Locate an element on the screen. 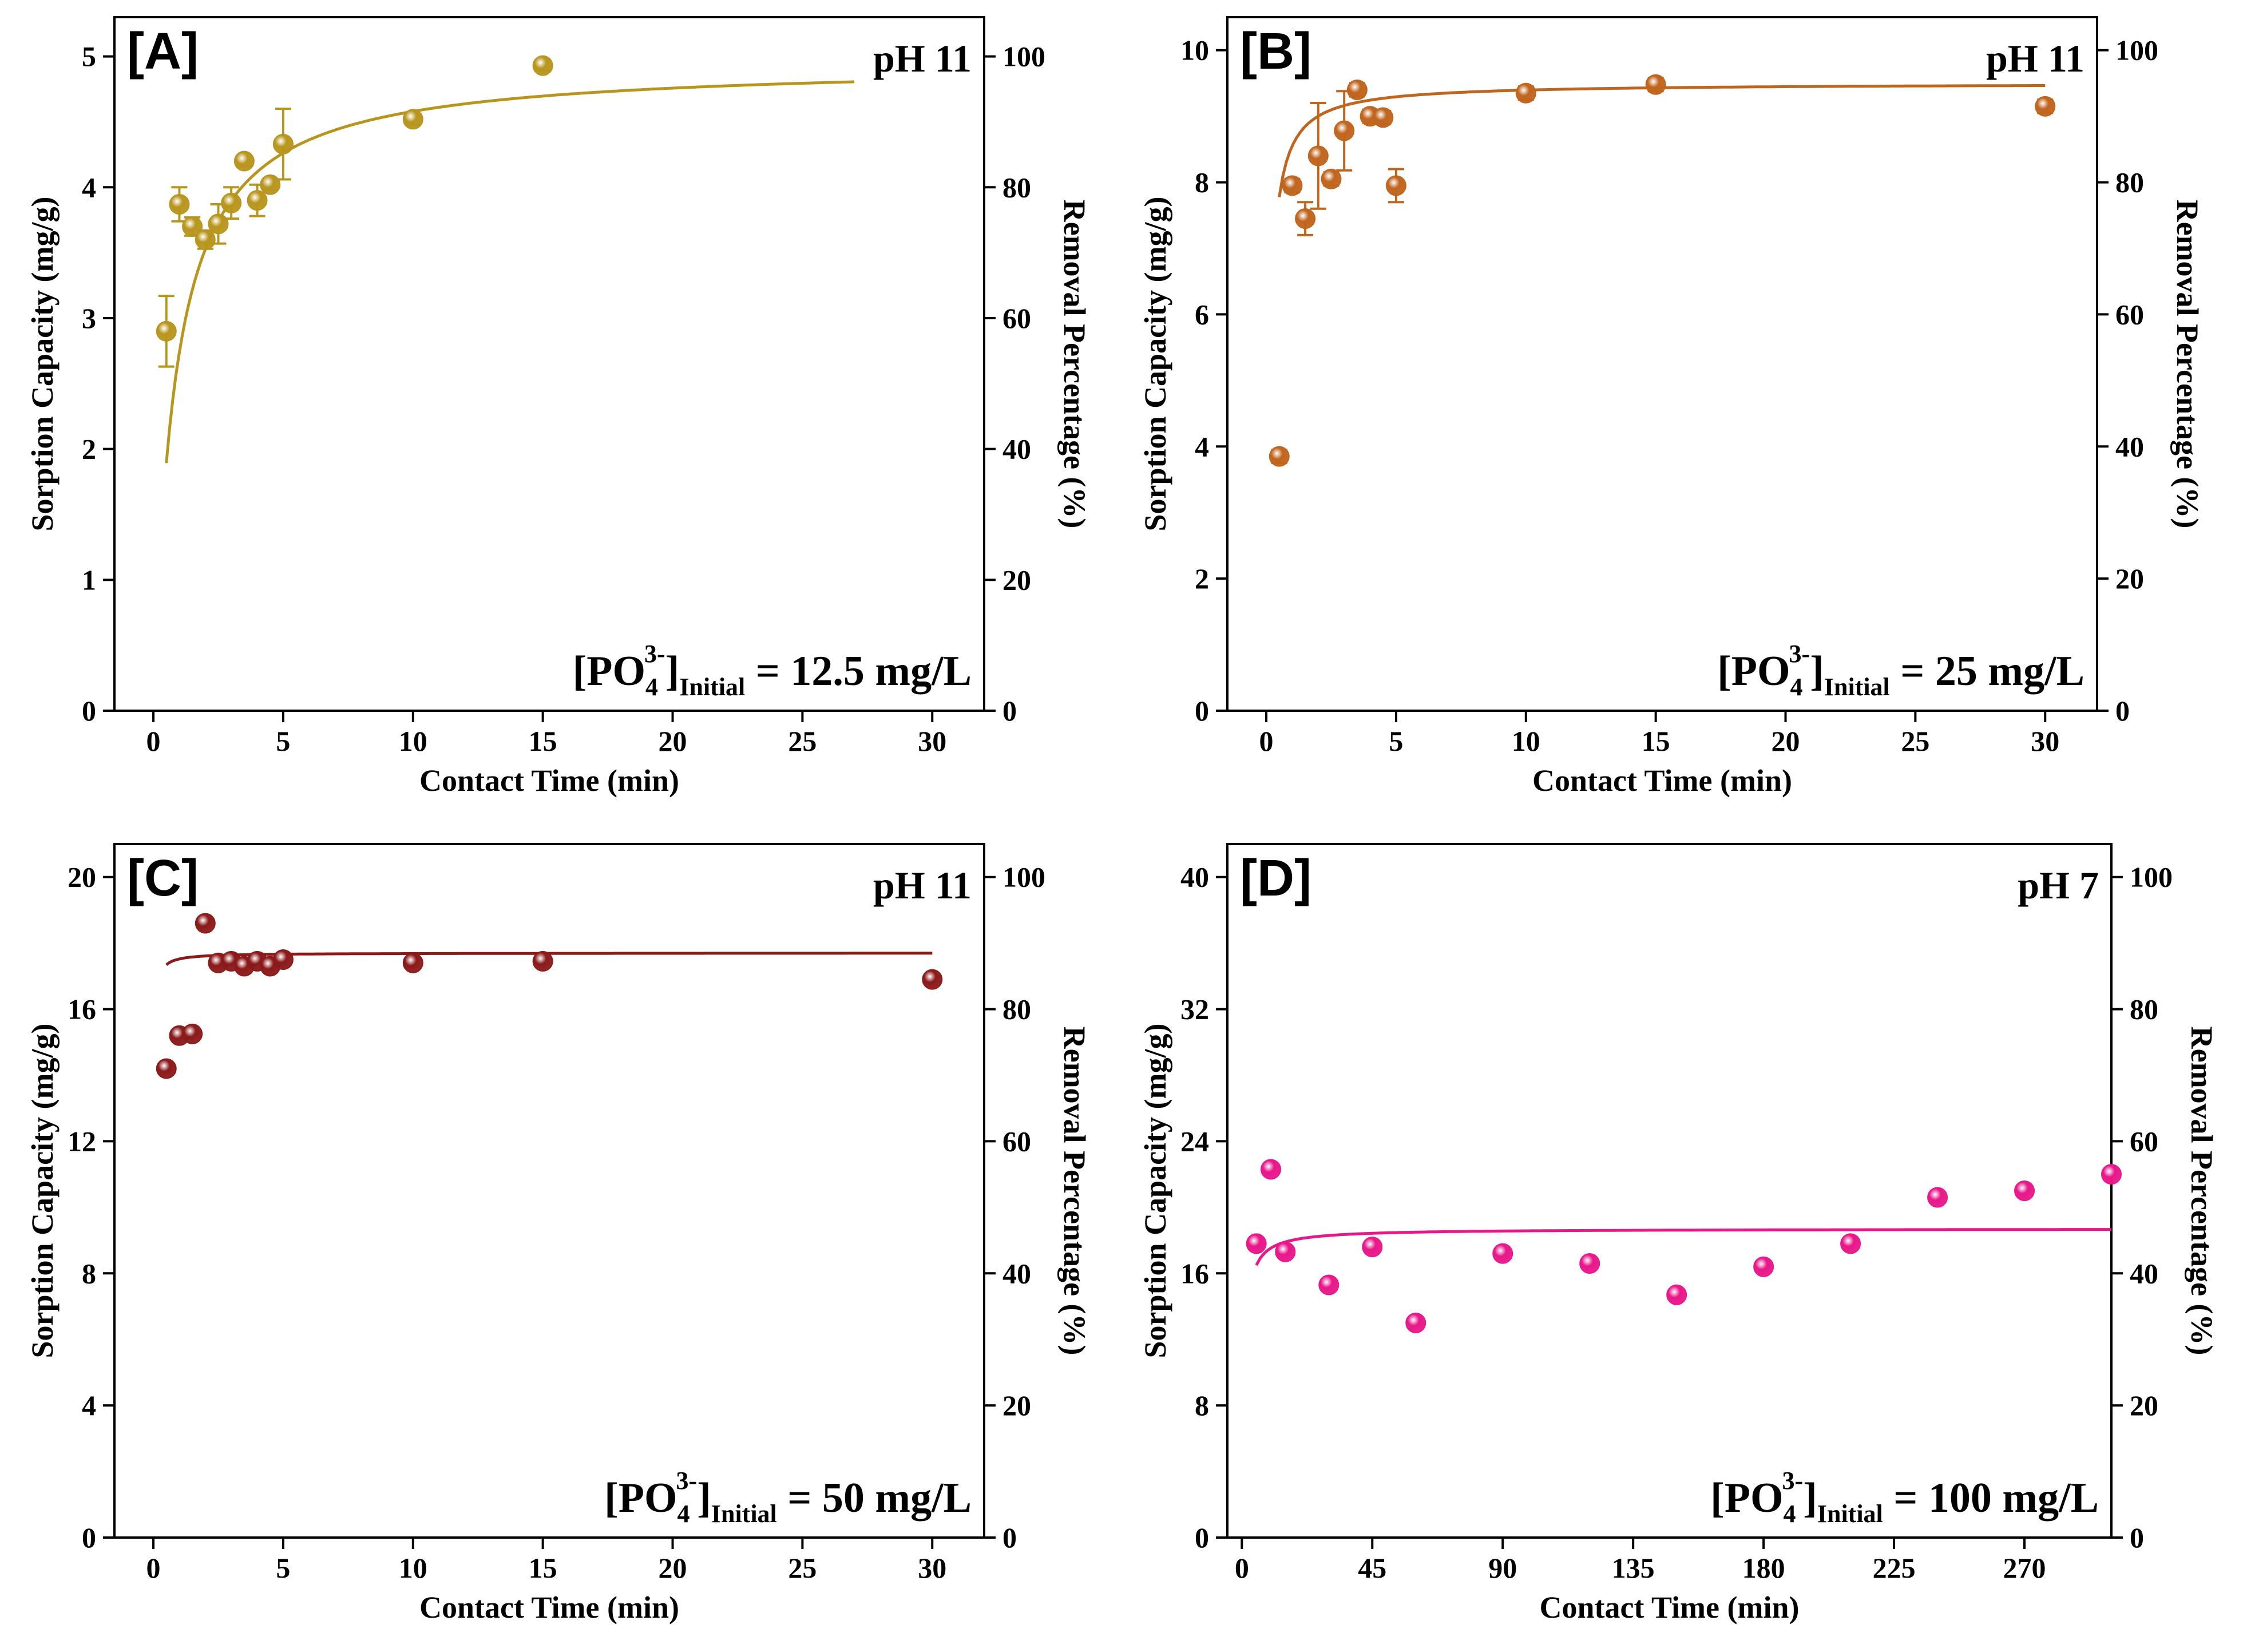 The image size is (2243, 1652). concentration-species: [PO is located at coordinates (1753, 672).